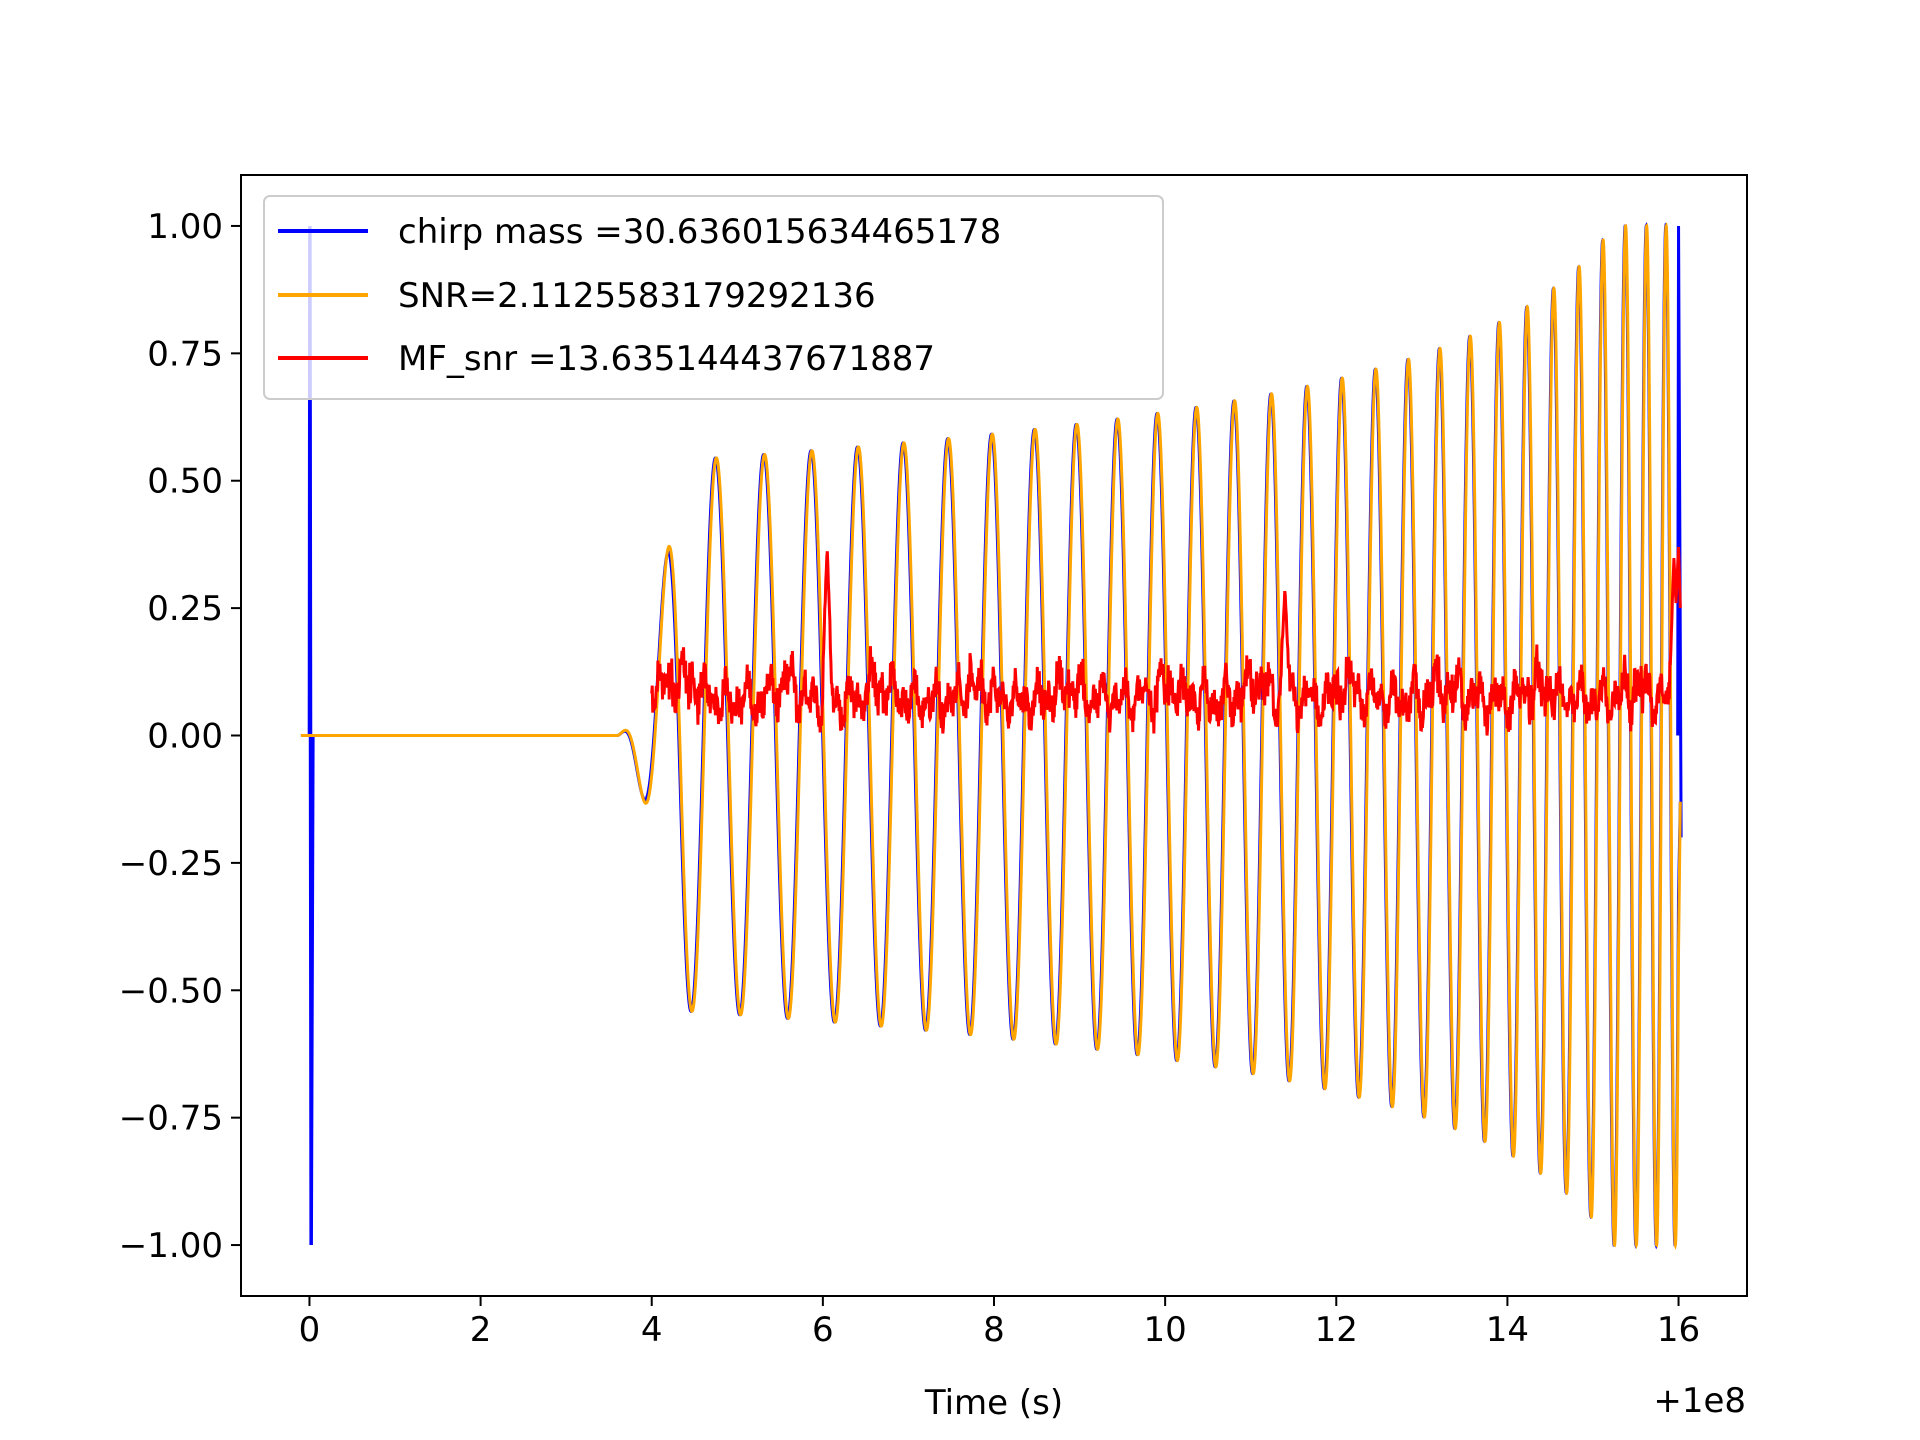 Image resolution: width=1920 pixels, height=1440 pixels. Describe the element at coordinates (699, 232) in the screenshot. I see `legend-label-chirp-mass: chirp mass =30.636015634465178` at that location.